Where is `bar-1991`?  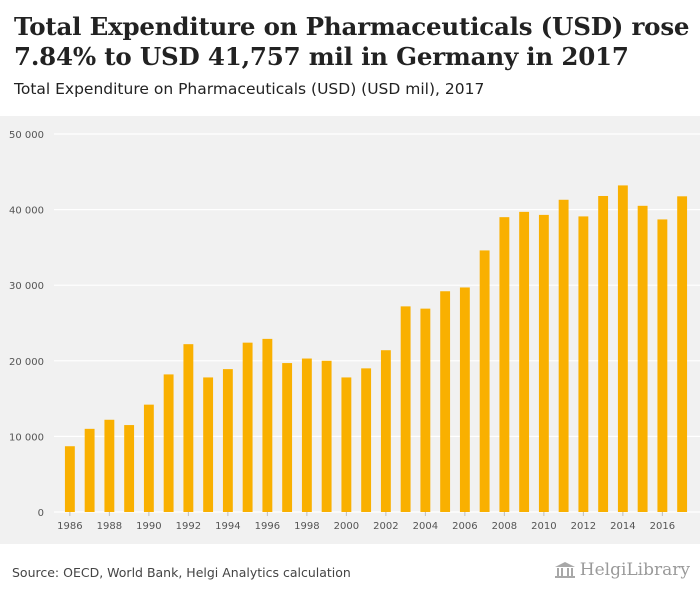
bar-1991 is located at coordinates (168, 443).